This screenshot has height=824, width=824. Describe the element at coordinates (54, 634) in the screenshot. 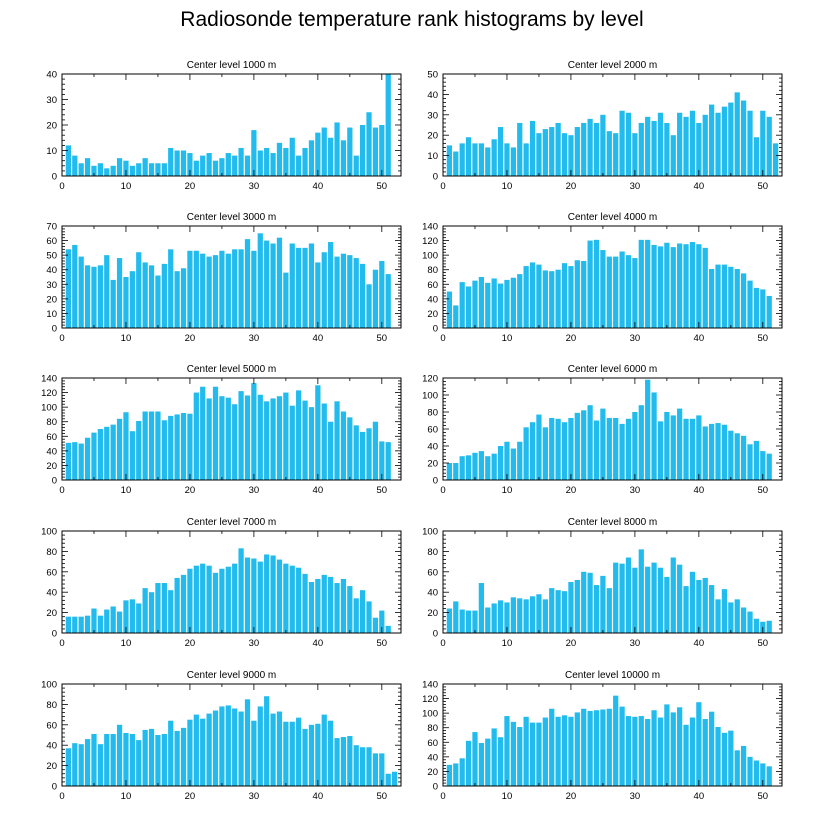

I see `y-tick-label: 0` at that location.